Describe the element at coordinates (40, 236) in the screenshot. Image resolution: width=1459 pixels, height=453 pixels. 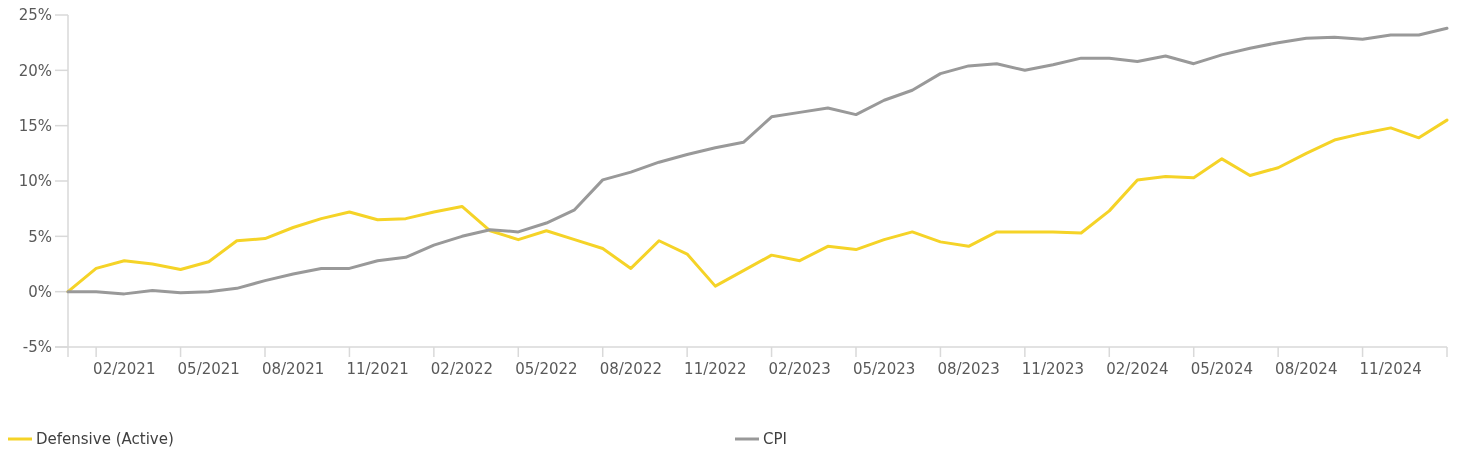
I see `y-tick-label: 5%` at that location.